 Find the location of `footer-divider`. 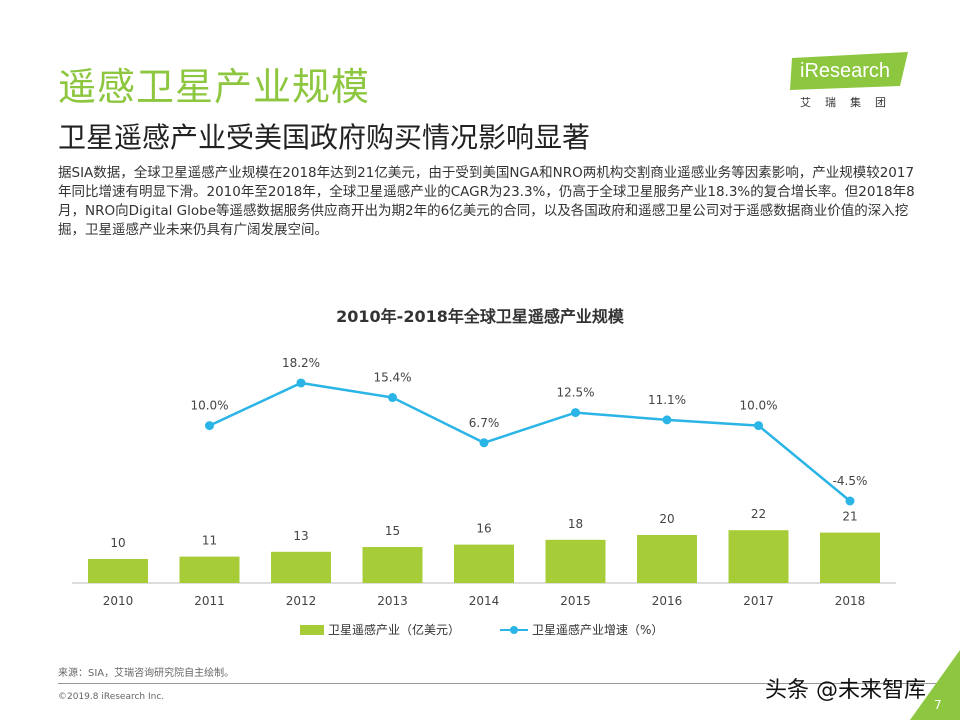

footer-divider is located at coordinates (498, 683).